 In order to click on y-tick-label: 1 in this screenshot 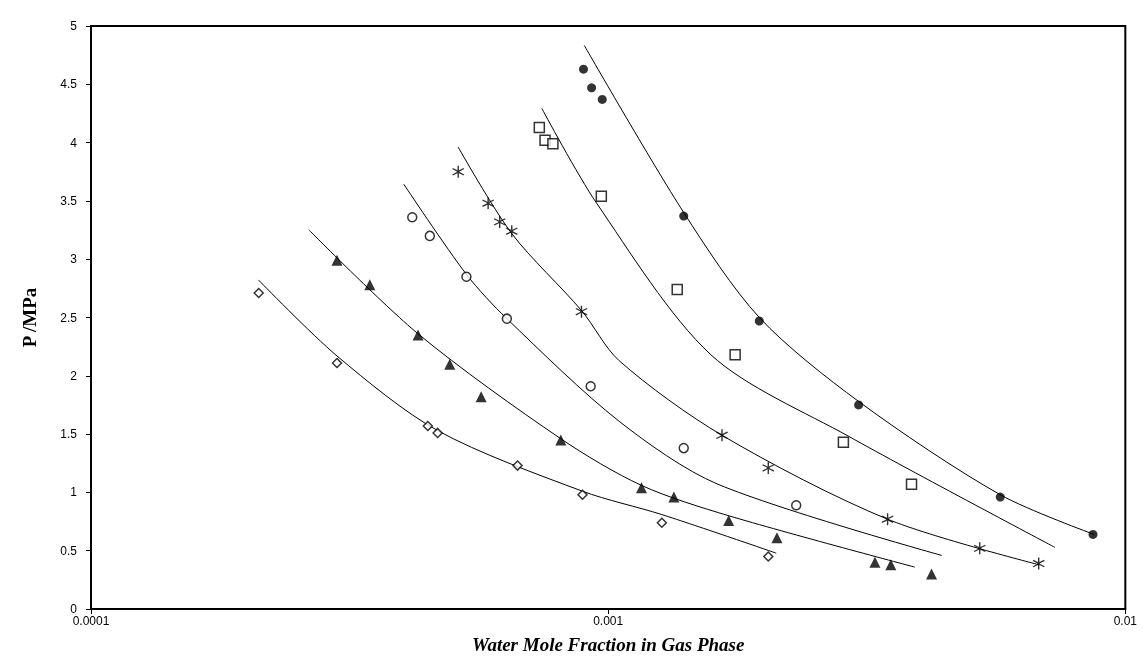, I will do `click(74, 492)`.